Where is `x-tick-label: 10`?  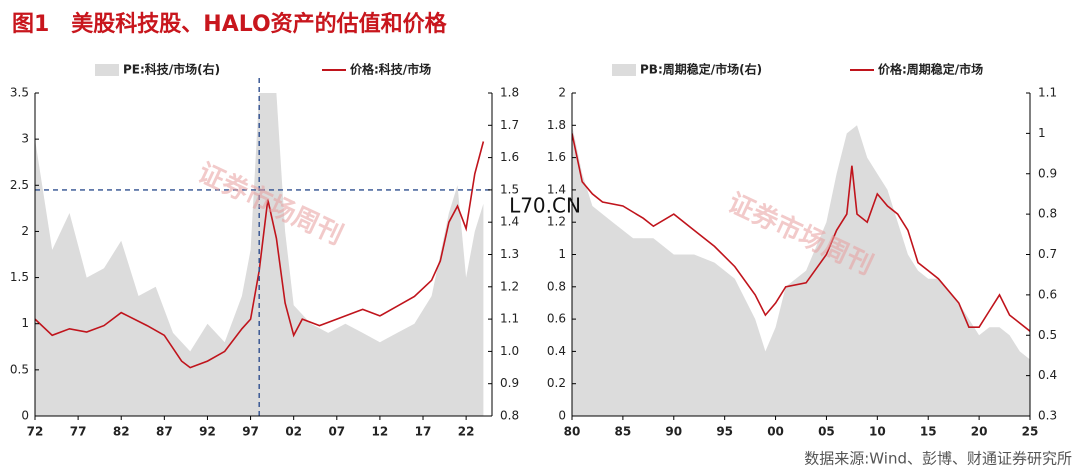
x-tick-label: 10 is located at coordinates (877, 432).